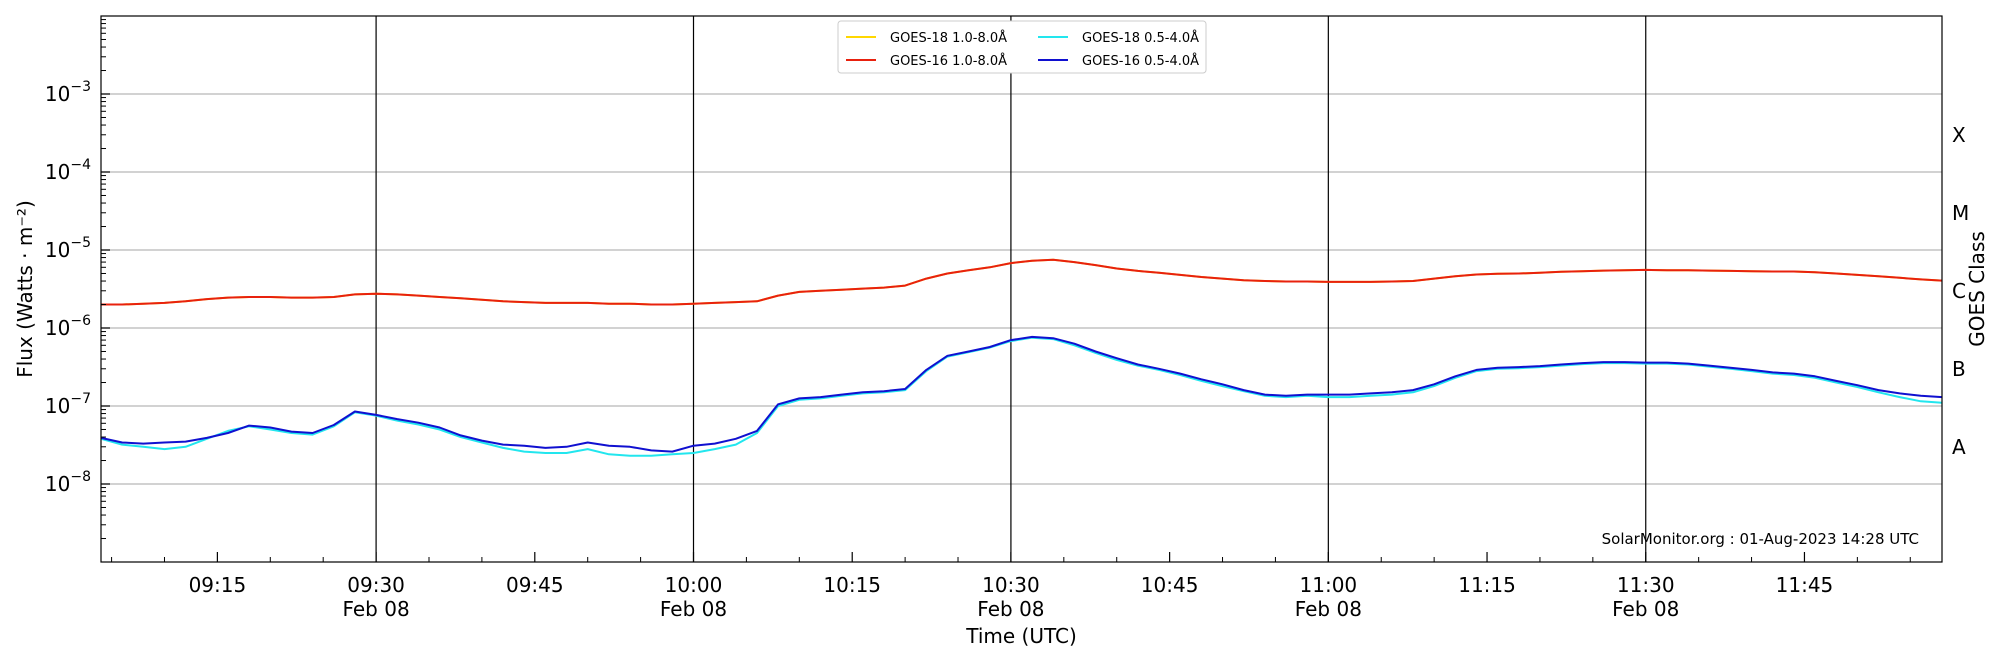 The image size is (2000, 650). Describe the element at coordinates (1959, 135) in the screenshot. I see `goes-class-X: X` at that location.